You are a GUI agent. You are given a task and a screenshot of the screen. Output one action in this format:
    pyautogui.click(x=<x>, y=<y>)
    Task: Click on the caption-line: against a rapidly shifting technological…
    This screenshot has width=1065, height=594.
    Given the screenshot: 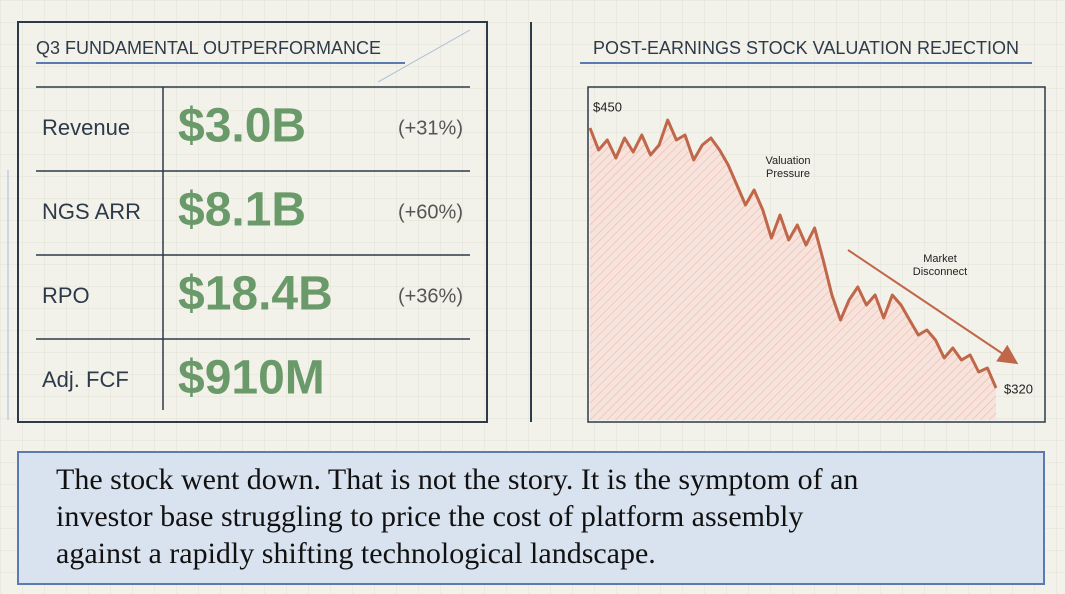 What is the action you would take?
    pyautogui.click(x=356, y=553)
    